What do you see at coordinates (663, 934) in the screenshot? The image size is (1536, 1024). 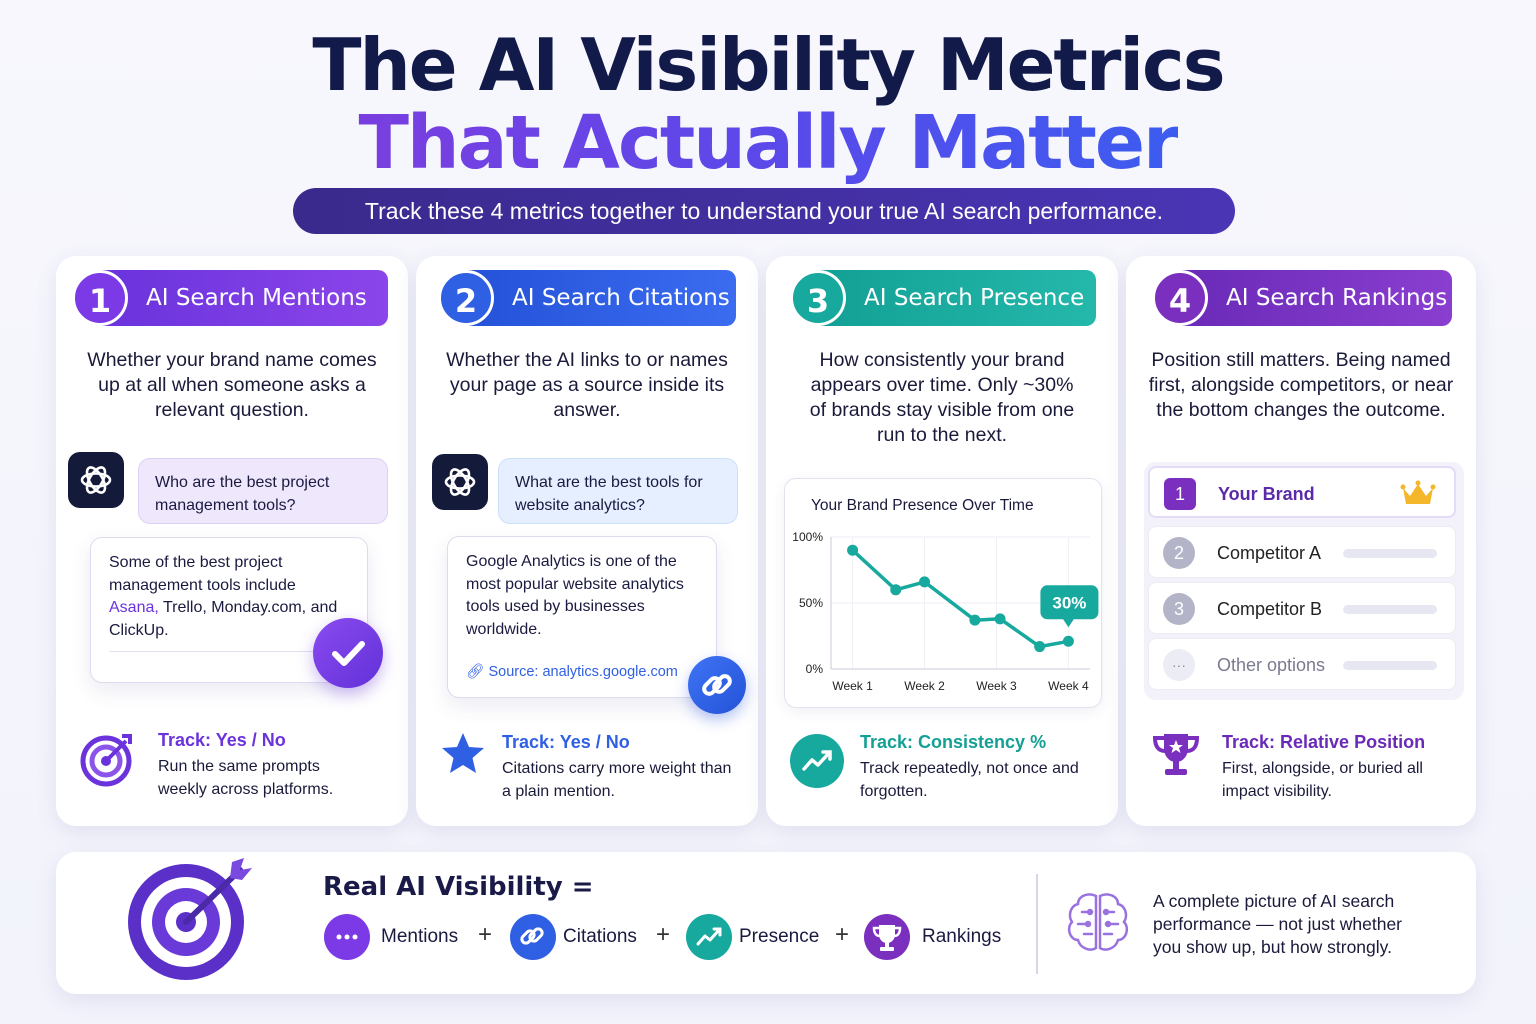 I see `equation-plus-2: +` at bounding box center [663, 934].